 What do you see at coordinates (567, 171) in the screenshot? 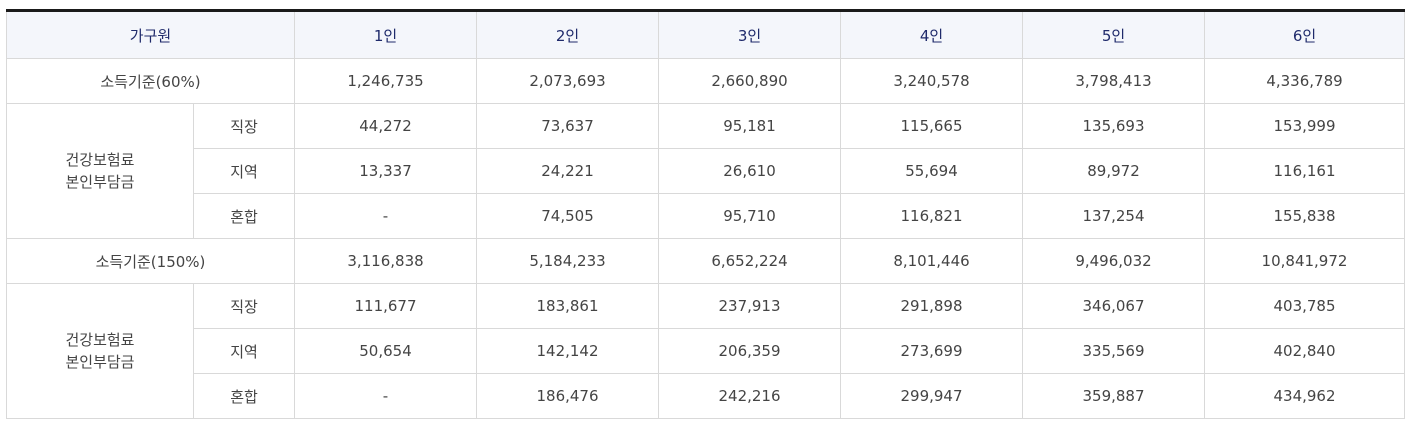
I see `table-cell: 24,221` at bounding box center [567, 171].